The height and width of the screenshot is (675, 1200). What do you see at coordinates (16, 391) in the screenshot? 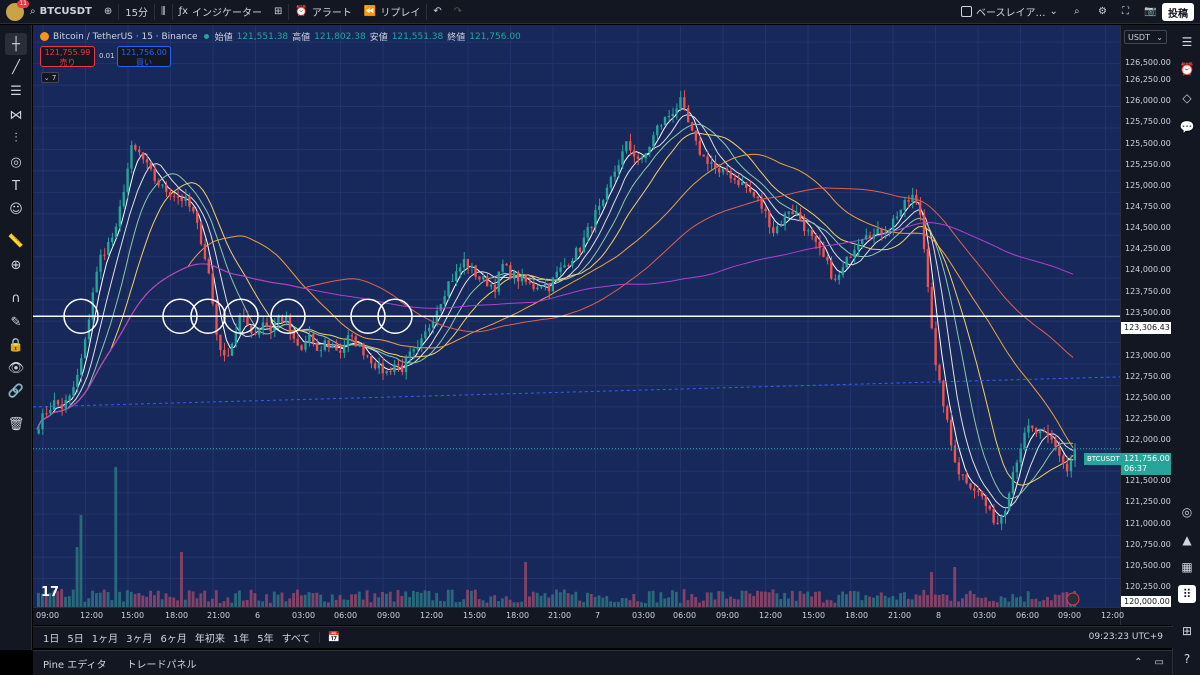
I see `link-icon: 🔗` at bounding box center [16, 391].